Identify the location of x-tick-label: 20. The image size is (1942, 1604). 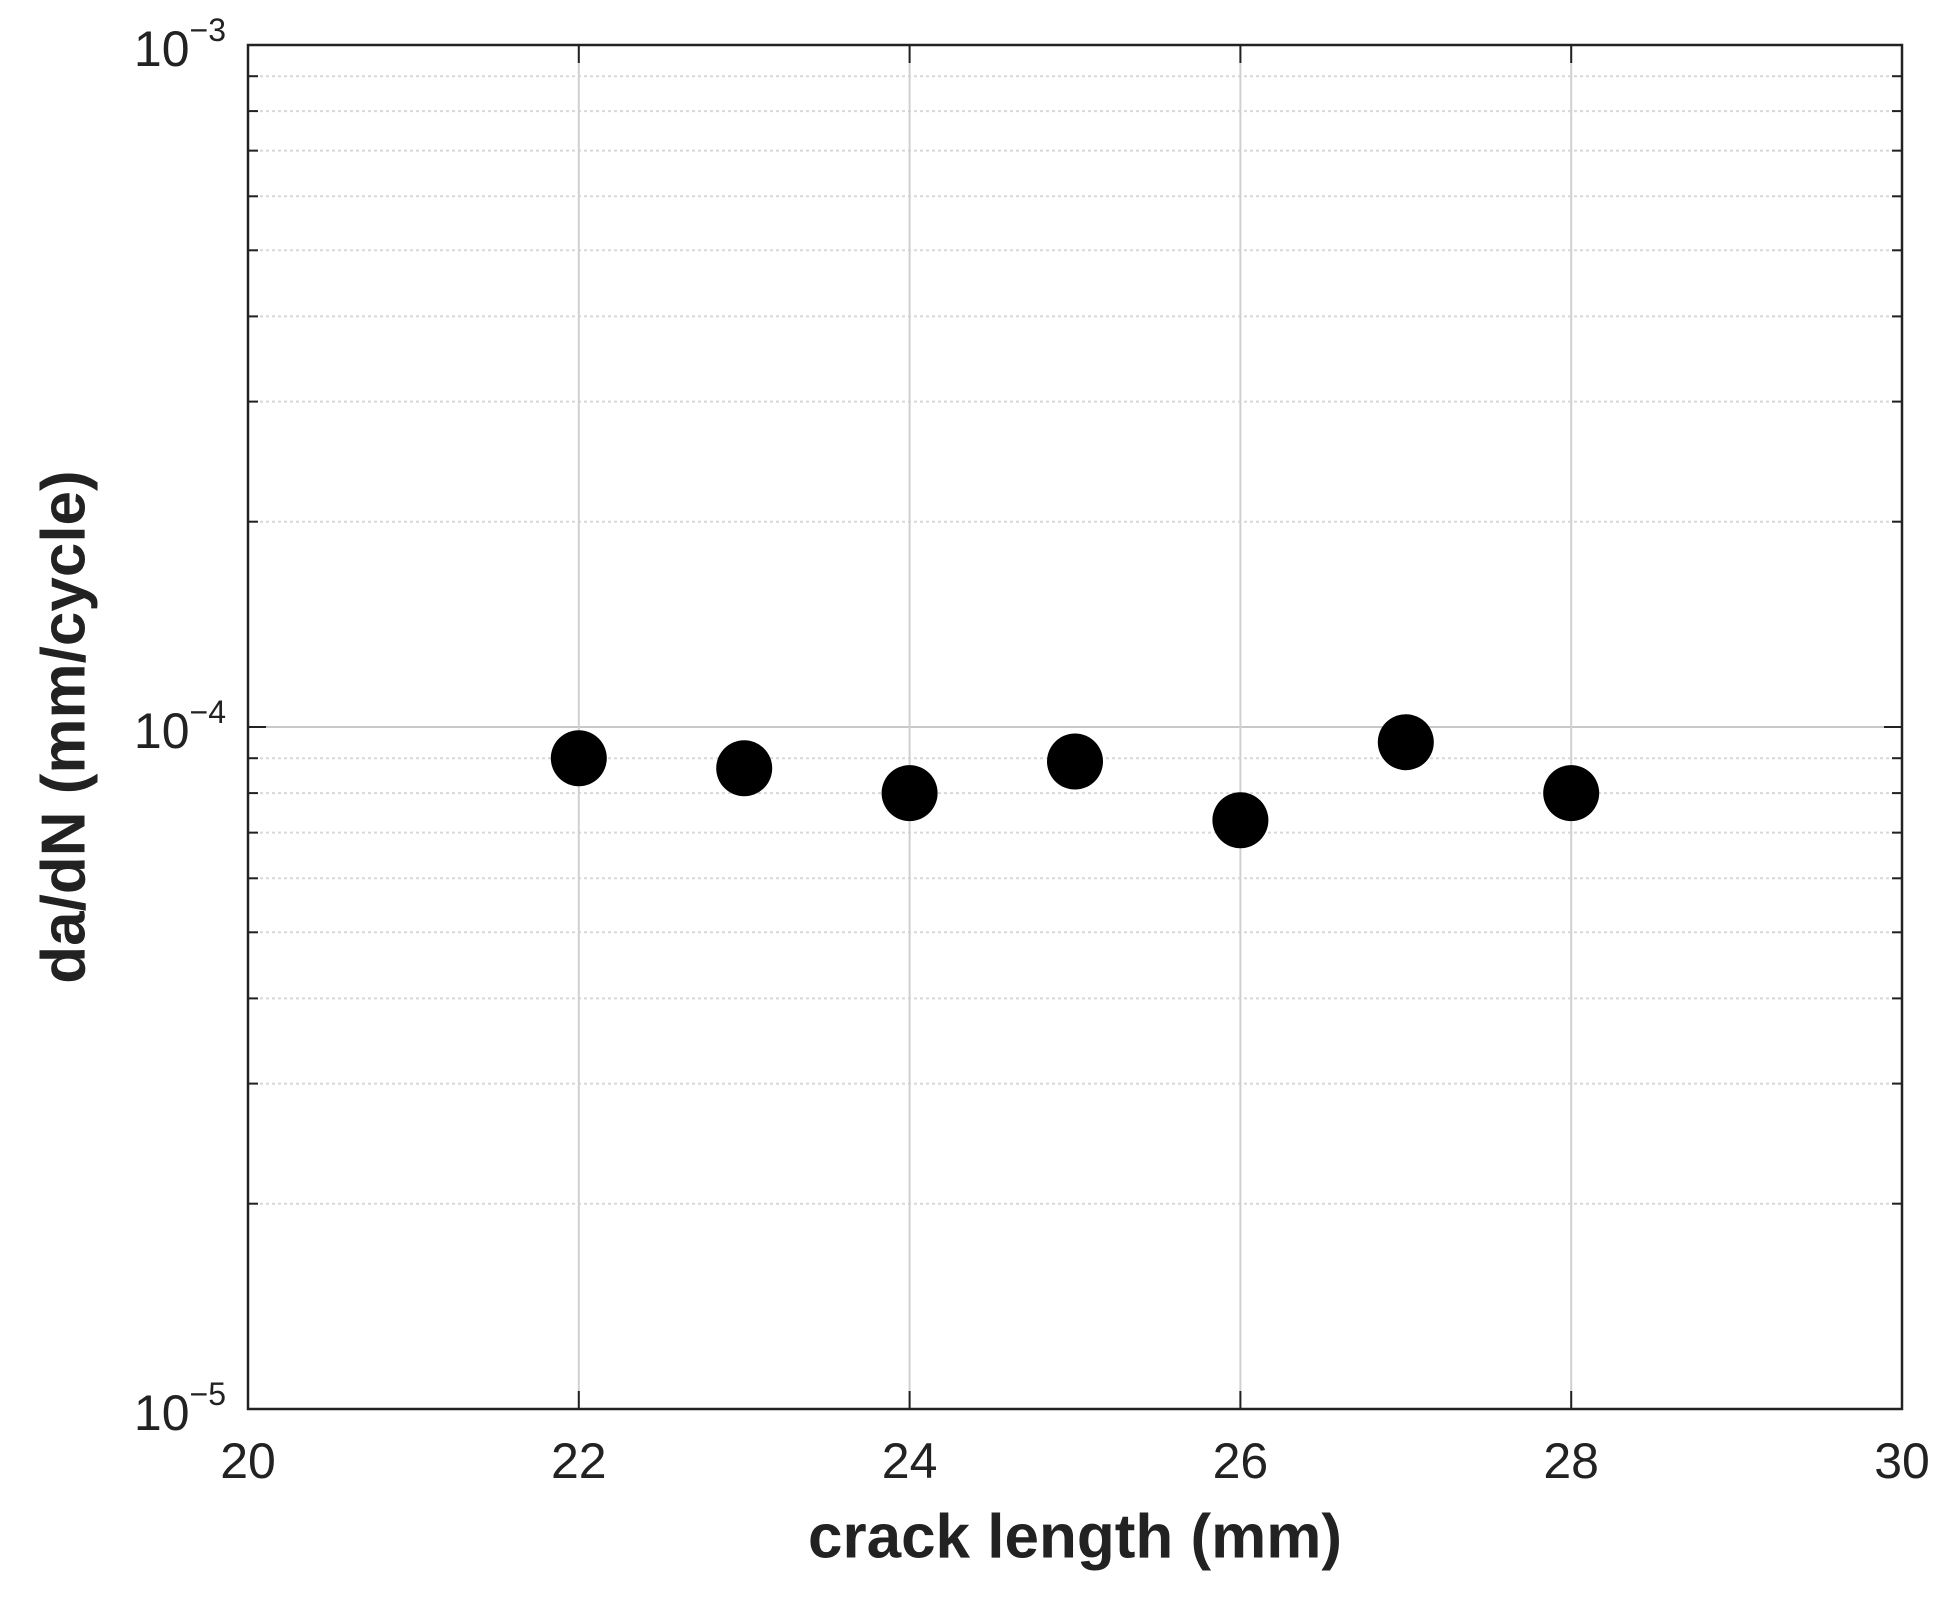
(248, 1461).